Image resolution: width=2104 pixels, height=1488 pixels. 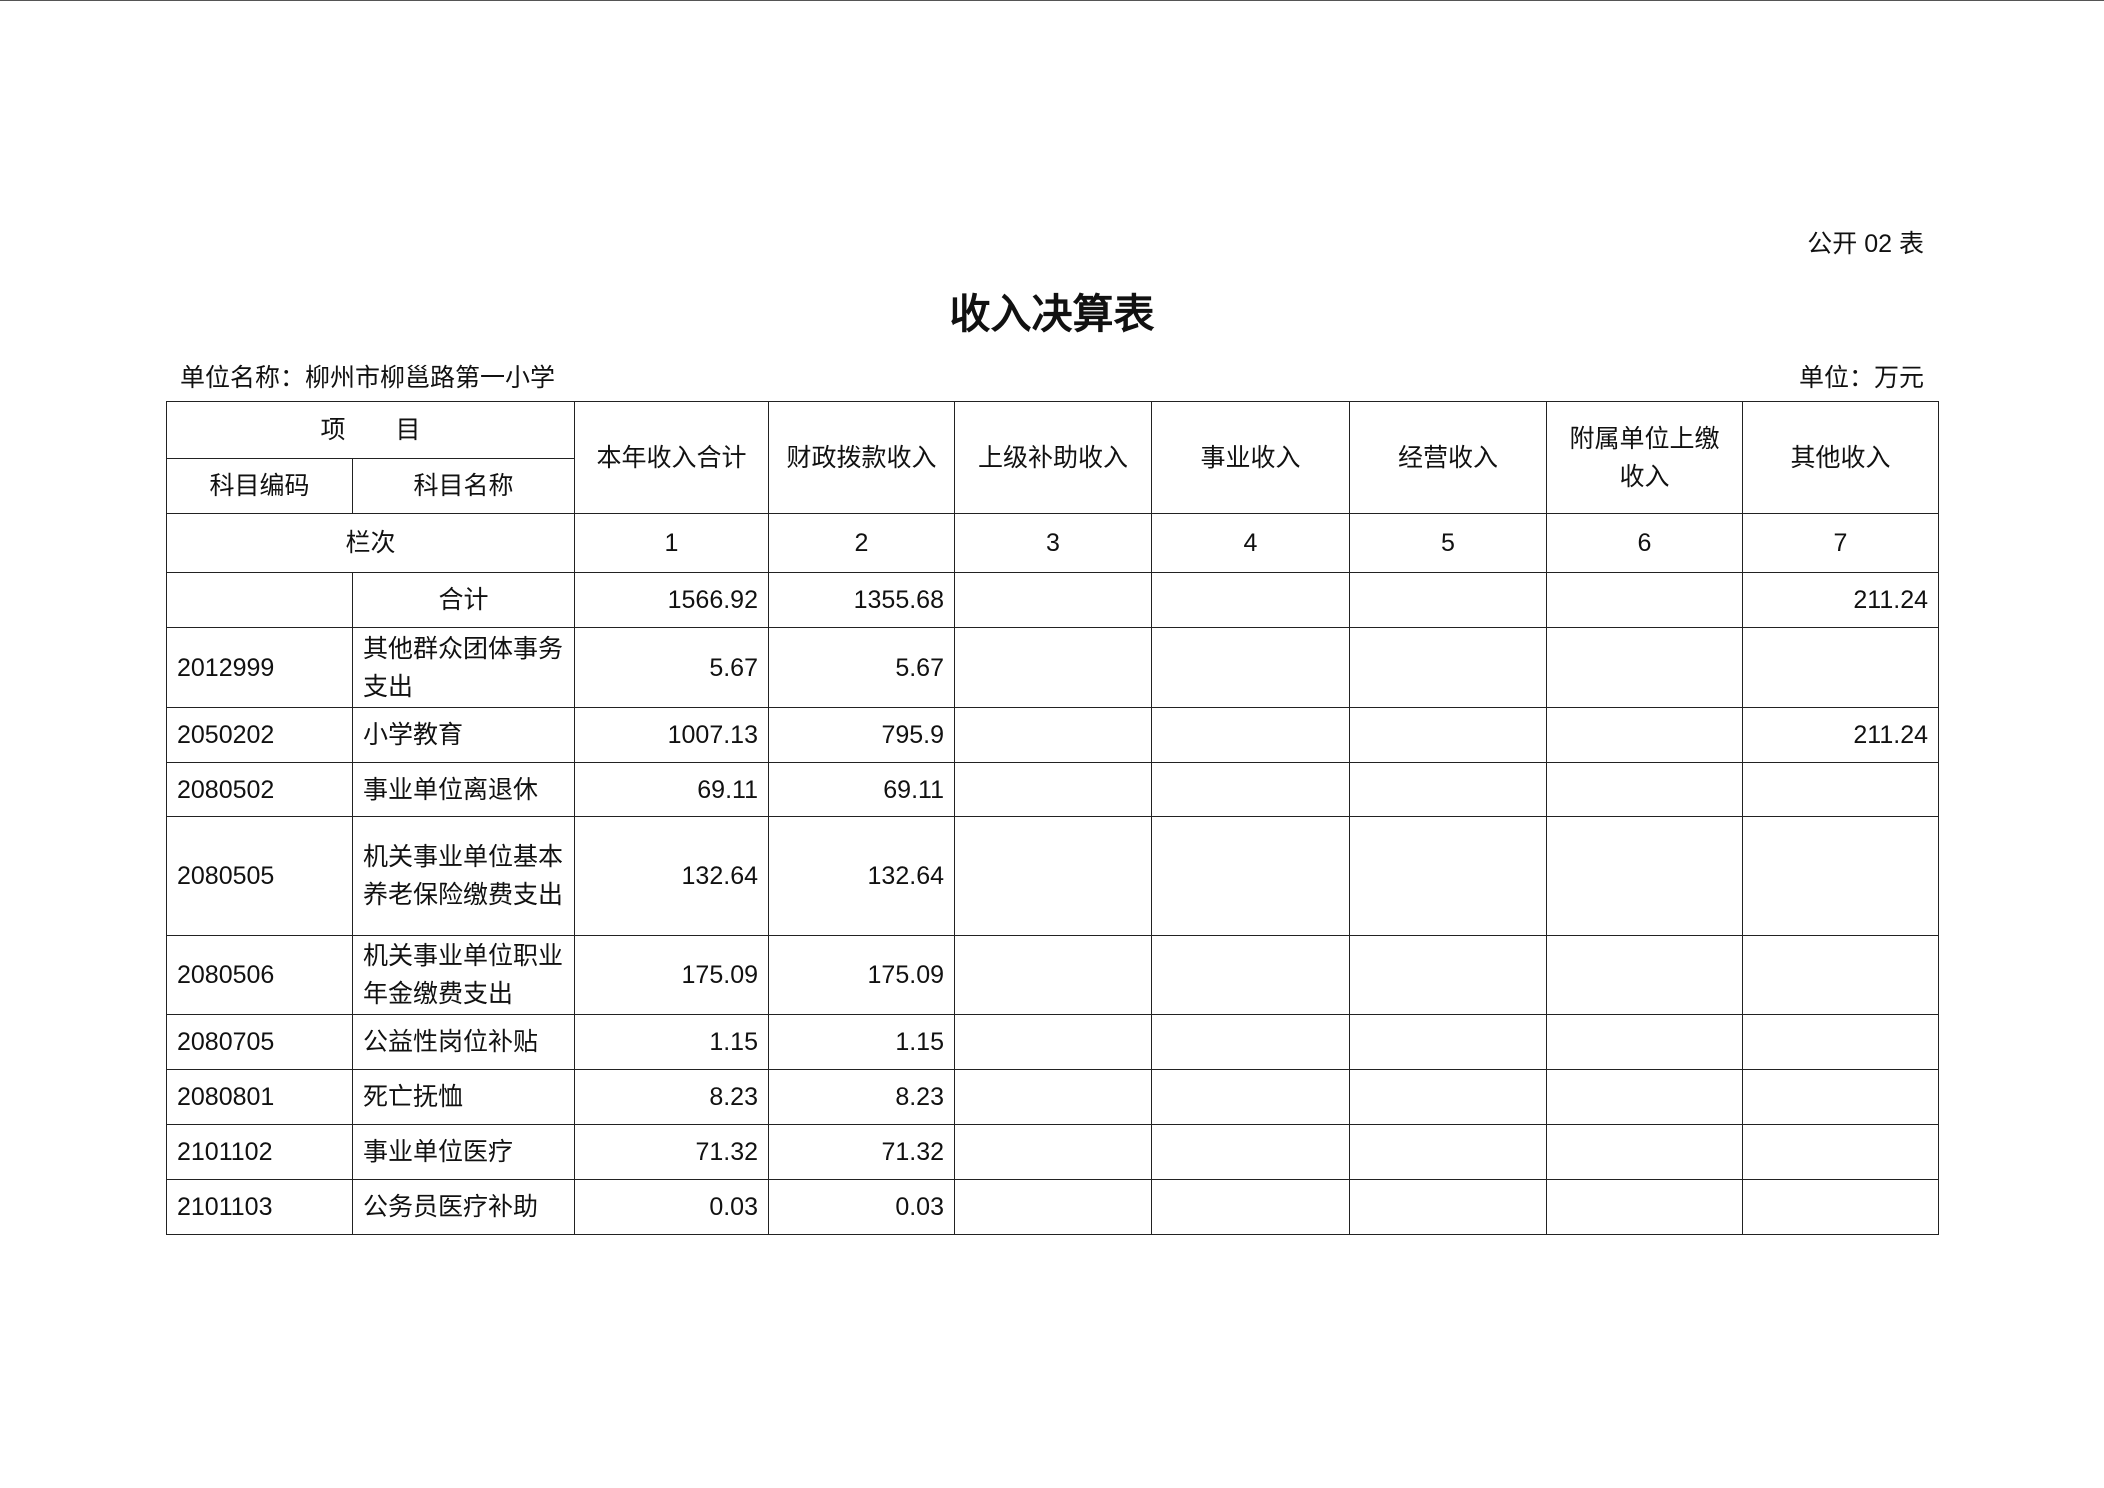 I want to click on row-index-cell: 6, so click(x=1644, y=543).